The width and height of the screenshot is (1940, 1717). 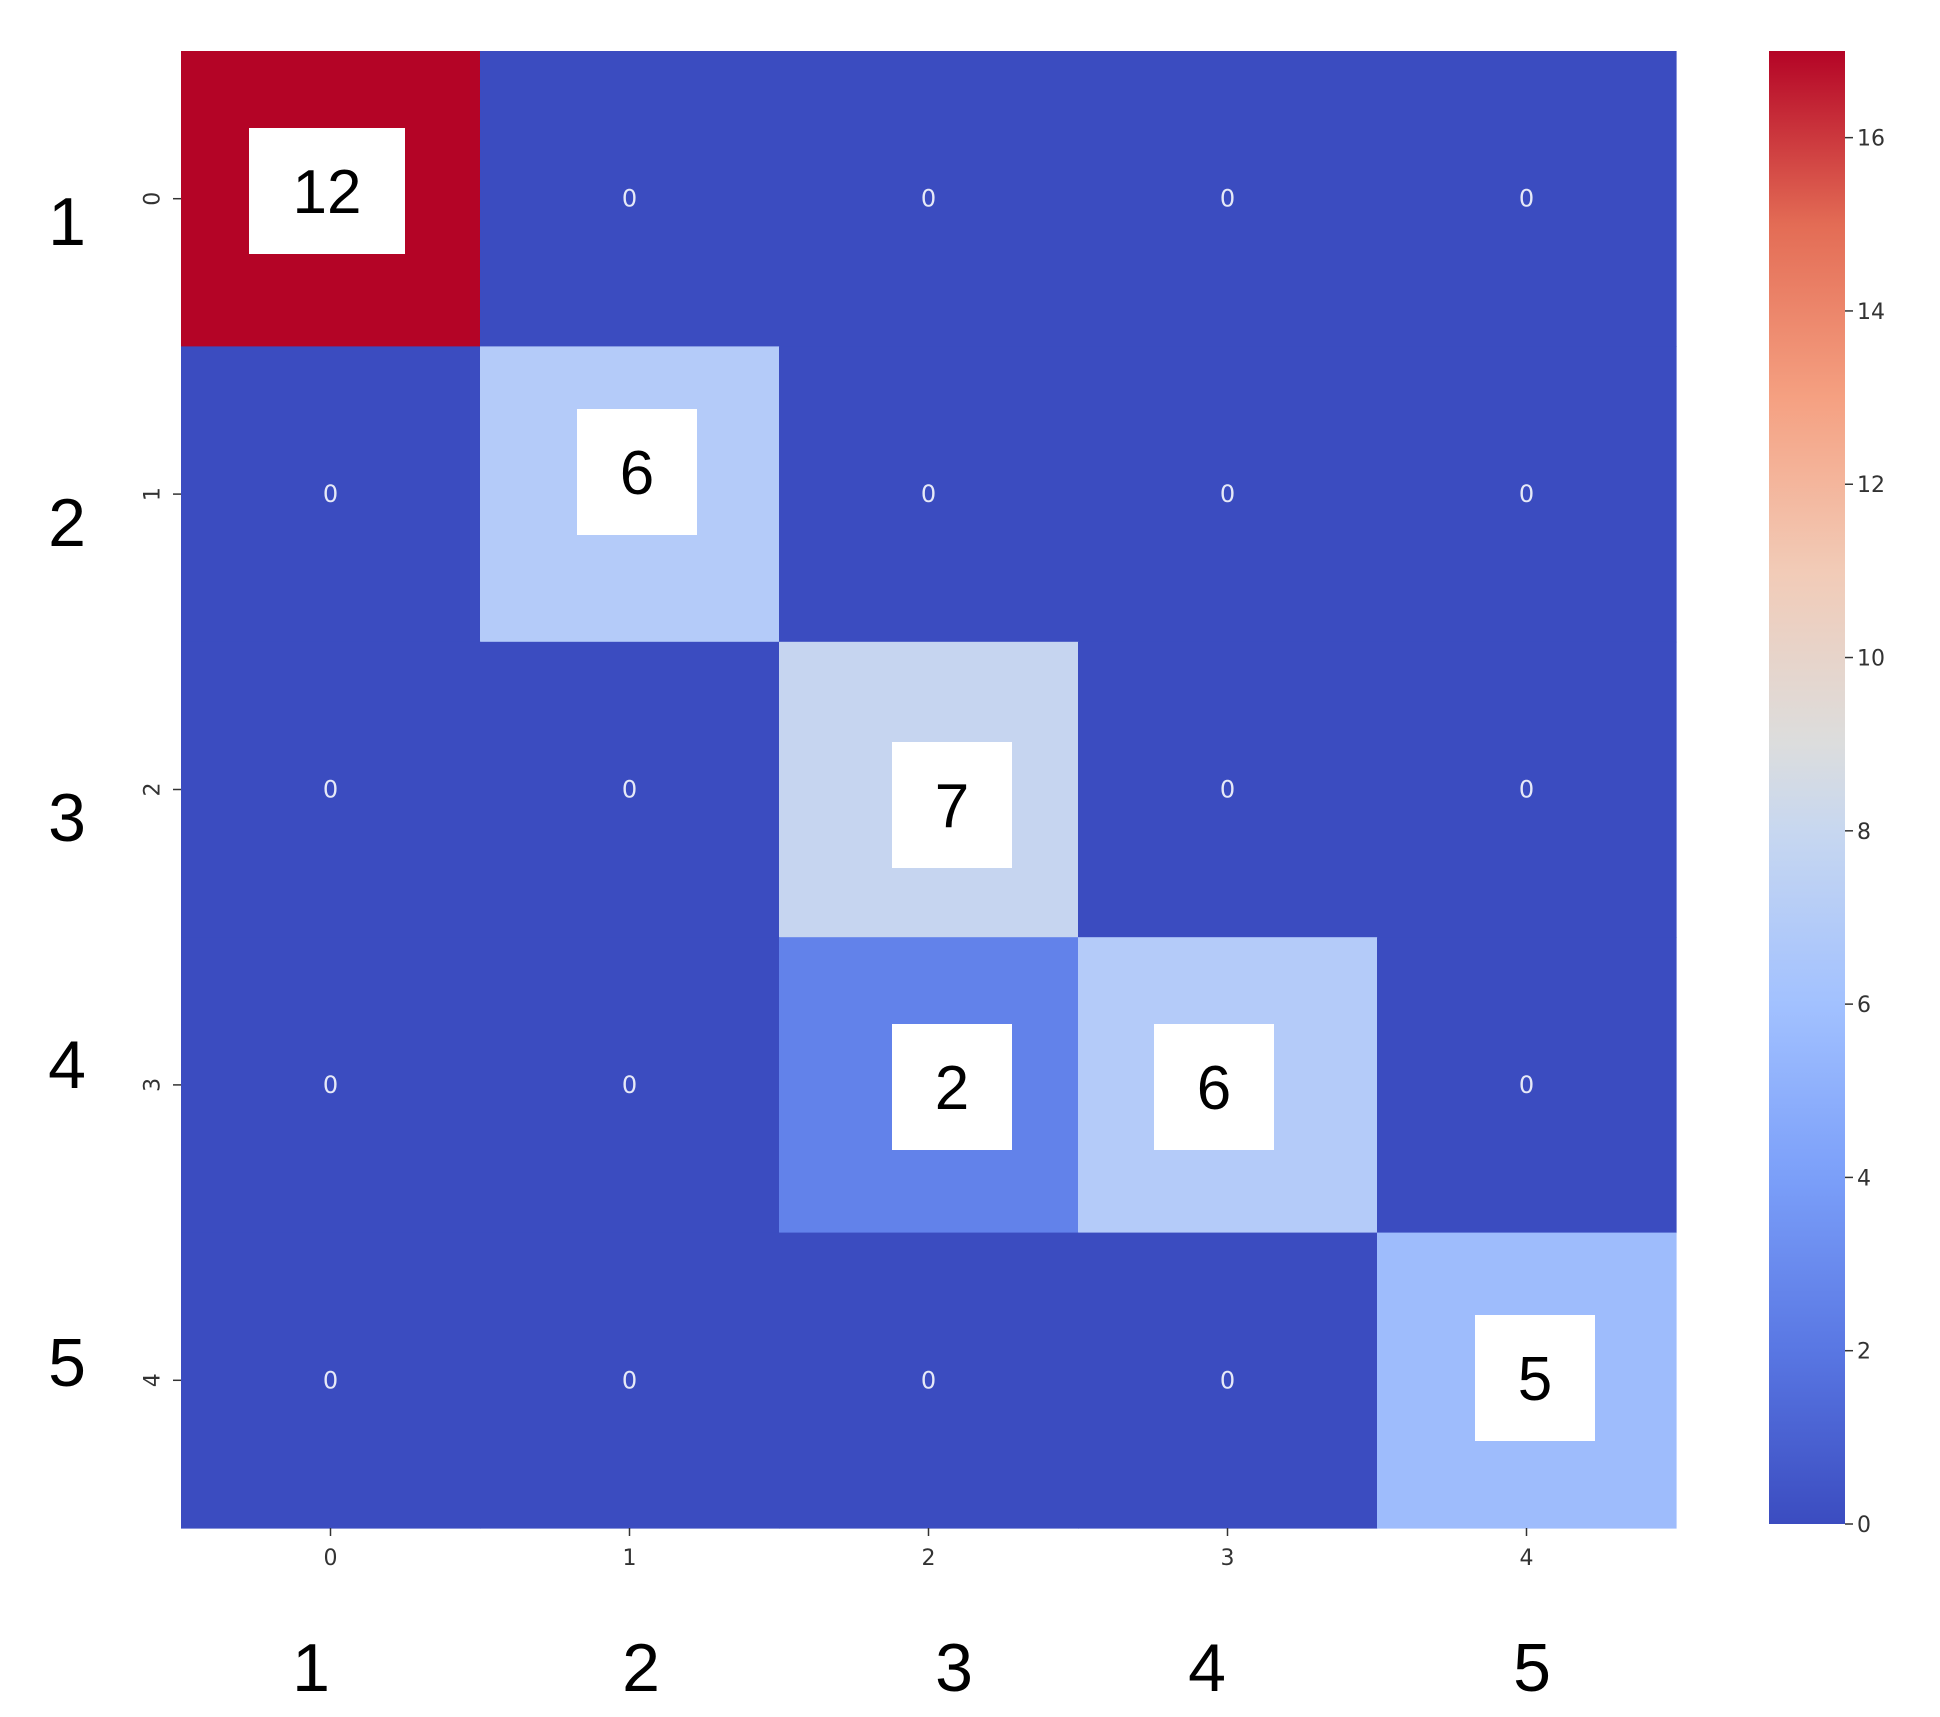 I want to click on x-outer-label: 4, so click(x=1207, y=1668).